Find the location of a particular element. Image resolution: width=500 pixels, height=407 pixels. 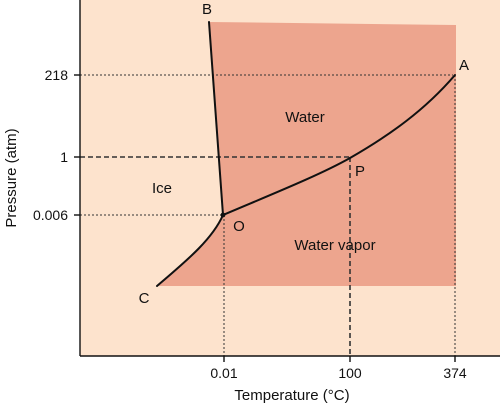

y-tick-label-0006: 0.006 is located at coordinates (50, 215).